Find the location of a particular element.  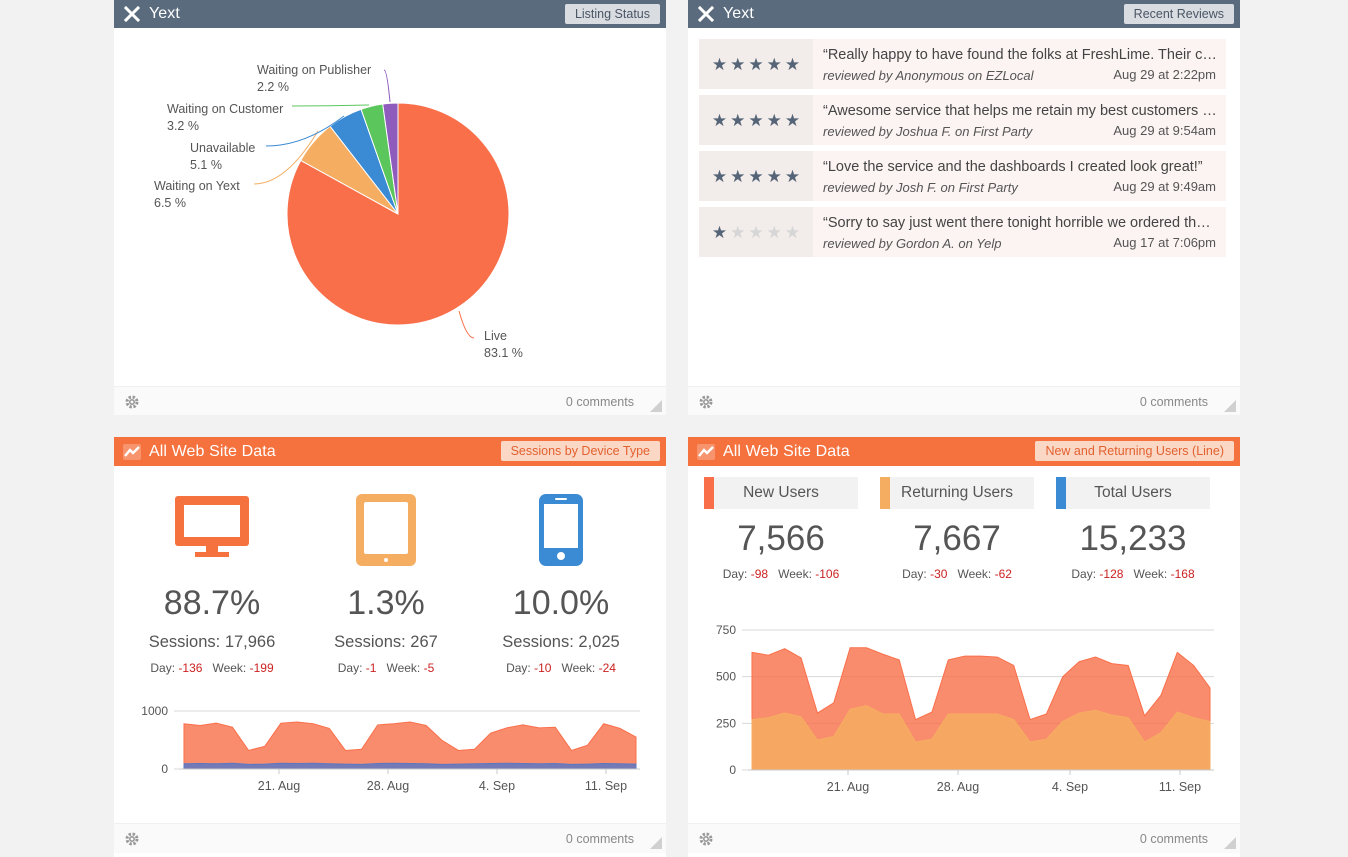

stat-value: 7,667 is located at coordinates (957, 538).